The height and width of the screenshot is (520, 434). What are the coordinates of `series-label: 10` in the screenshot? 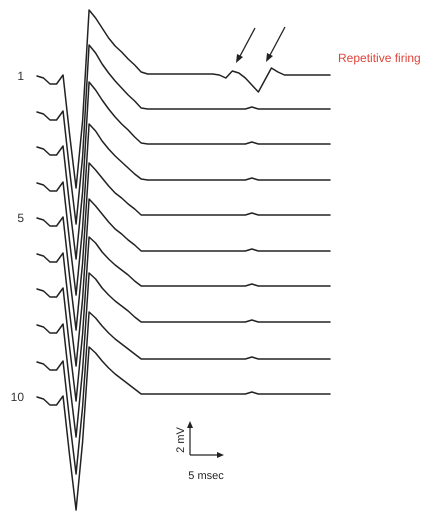 It's located at (17, 397).